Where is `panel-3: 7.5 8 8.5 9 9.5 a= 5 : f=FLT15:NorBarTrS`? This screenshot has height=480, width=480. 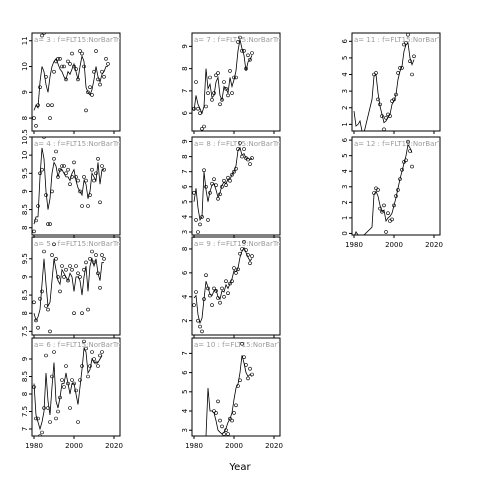
panel-3: 7.5 8 8.5 9 9.5 a= 5 : f=FLT15:NorBarTrS is located at coordinates (71, 287).